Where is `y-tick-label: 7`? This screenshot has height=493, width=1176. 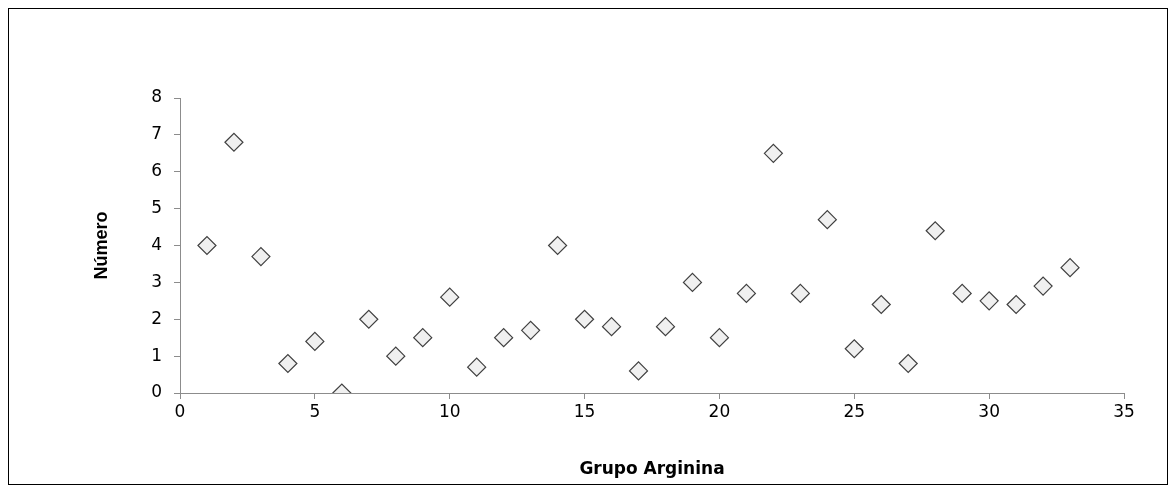
y-tick-label: 7 is located at coordinates (156, 133).